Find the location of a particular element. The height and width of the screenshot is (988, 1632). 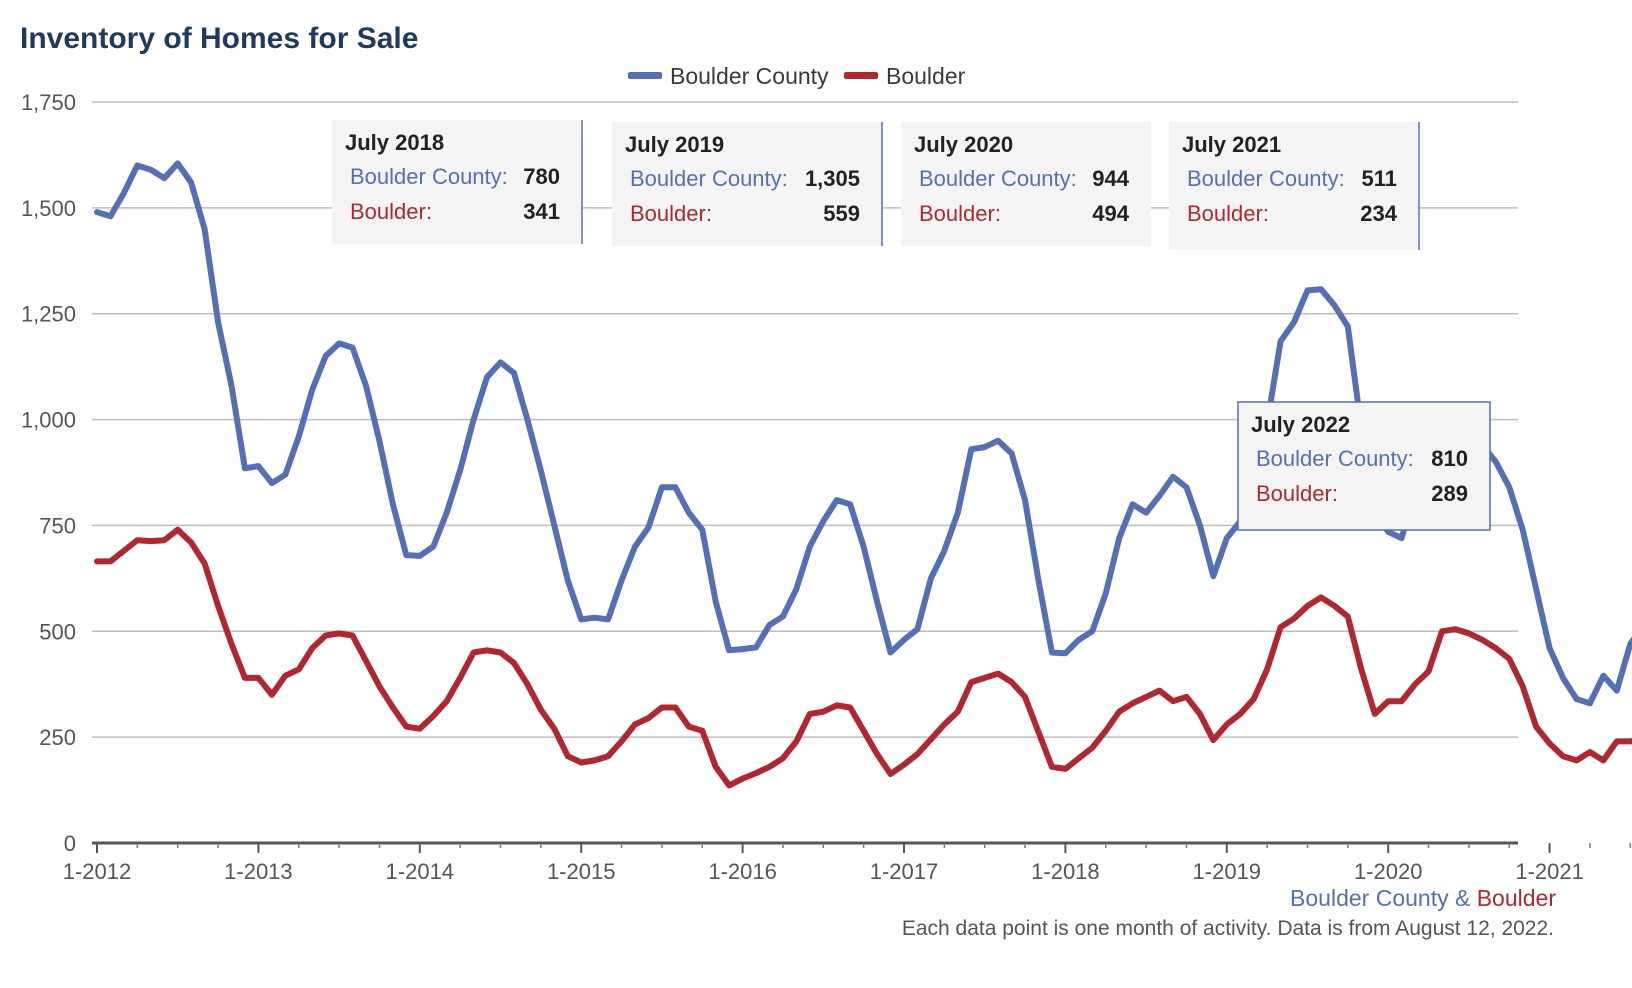

tooltip-city-value: 559 is located at coordinates (841, 213).